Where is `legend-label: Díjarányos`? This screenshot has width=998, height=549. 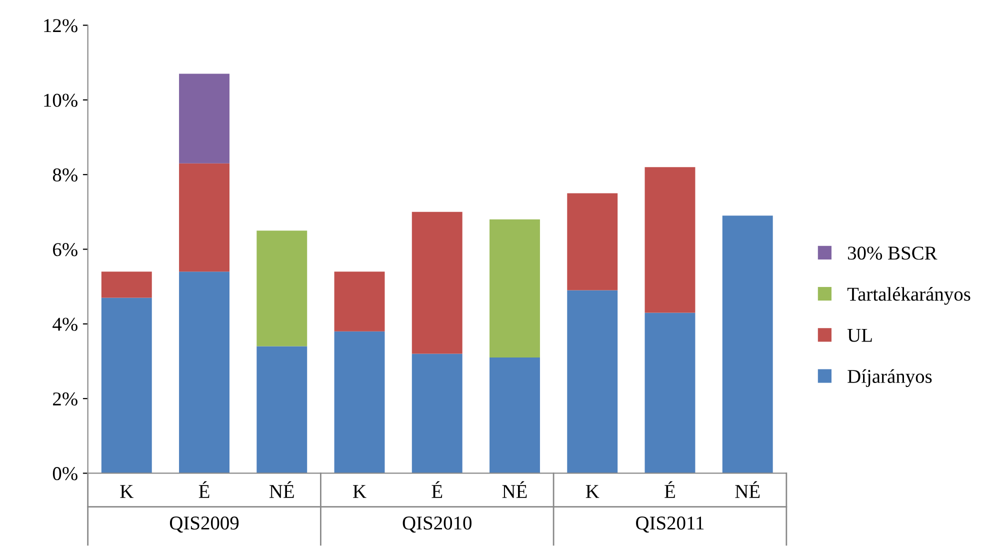
legend-label: Díjarányos is located at coordinates (890, 378).